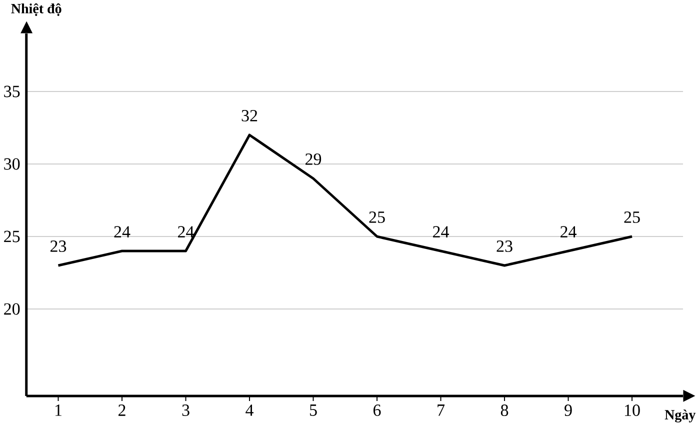  Describe the element at coordinates (12, 309) in the screenshot. I see `y-tick-label: 20` at that location.